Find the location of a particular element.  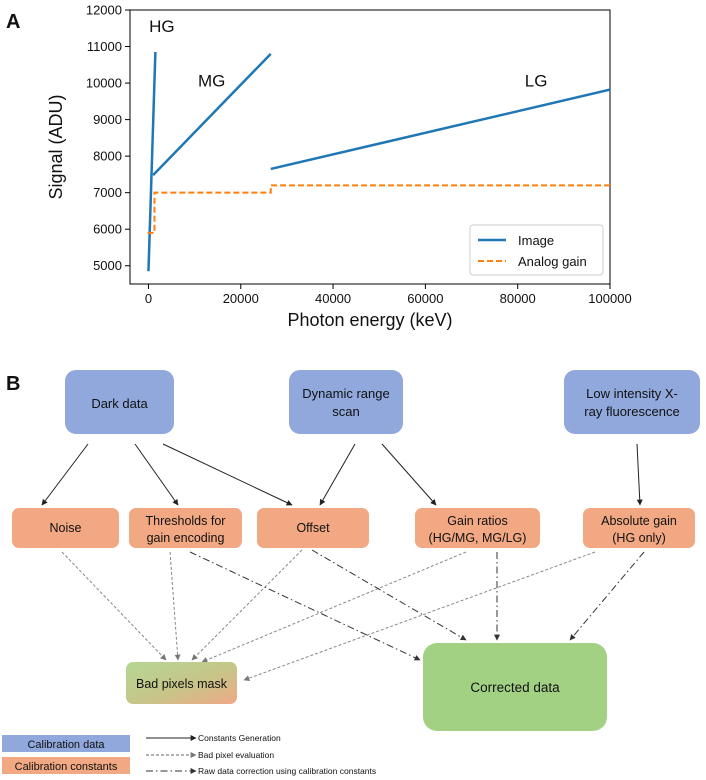

x-tick-label-2: 40000 is located at coordinates (333, 298).